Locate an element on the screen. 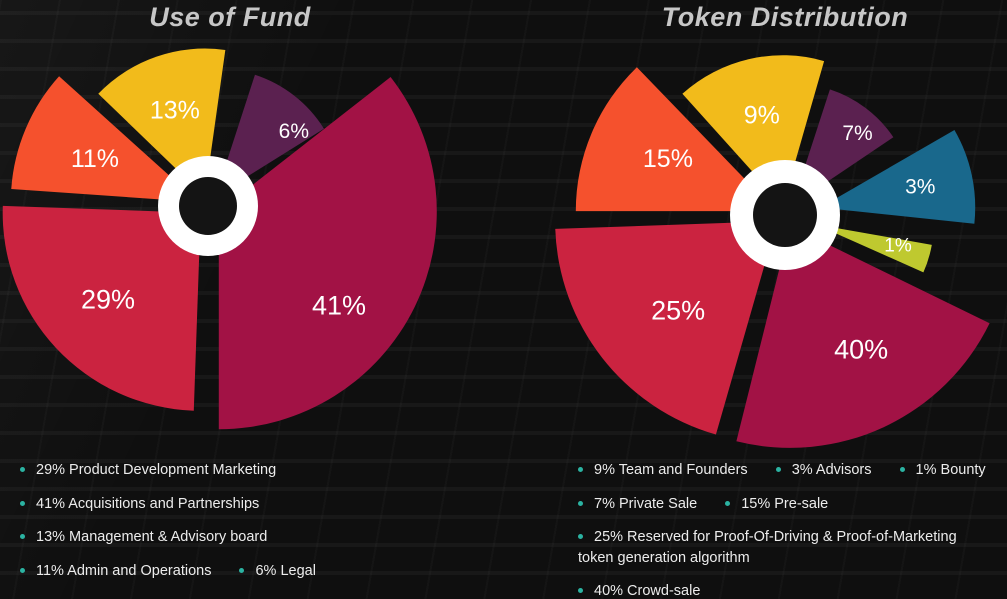 The height and width of the screenshot is (599, 1007). pie-slice-40% is located at coordinates (863, 336).